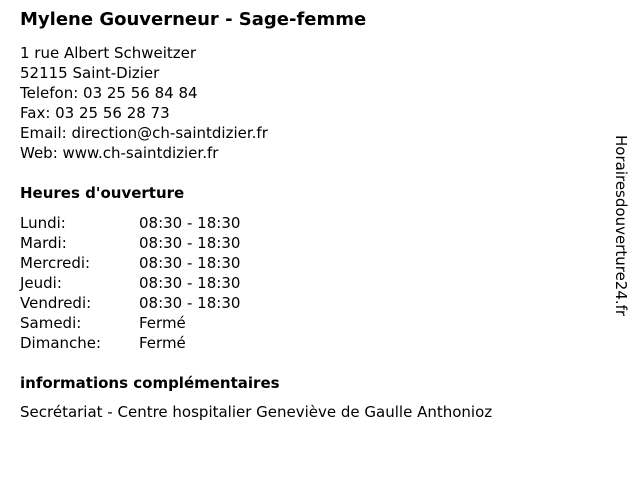 The width and height of the screenshot is (640, 480). Describe the element at coordinates (130, 263) in the screenshot. I see `hours-row: Mercredi: 08:30 - 18:30` at that location.